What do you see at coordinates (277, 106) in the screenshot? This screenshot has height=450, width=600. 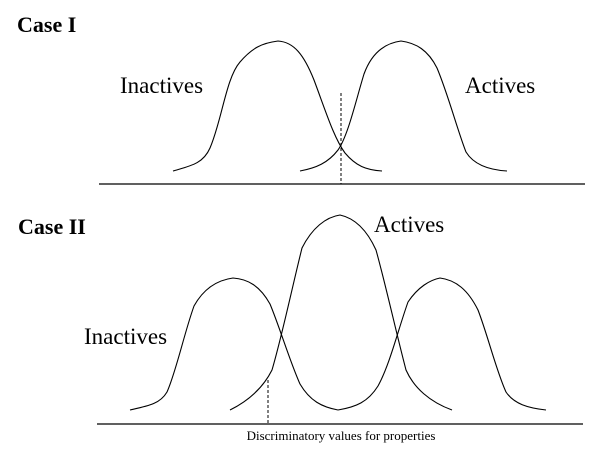 I see `case-1-inactives-curve` at bounding box center [277, 106].